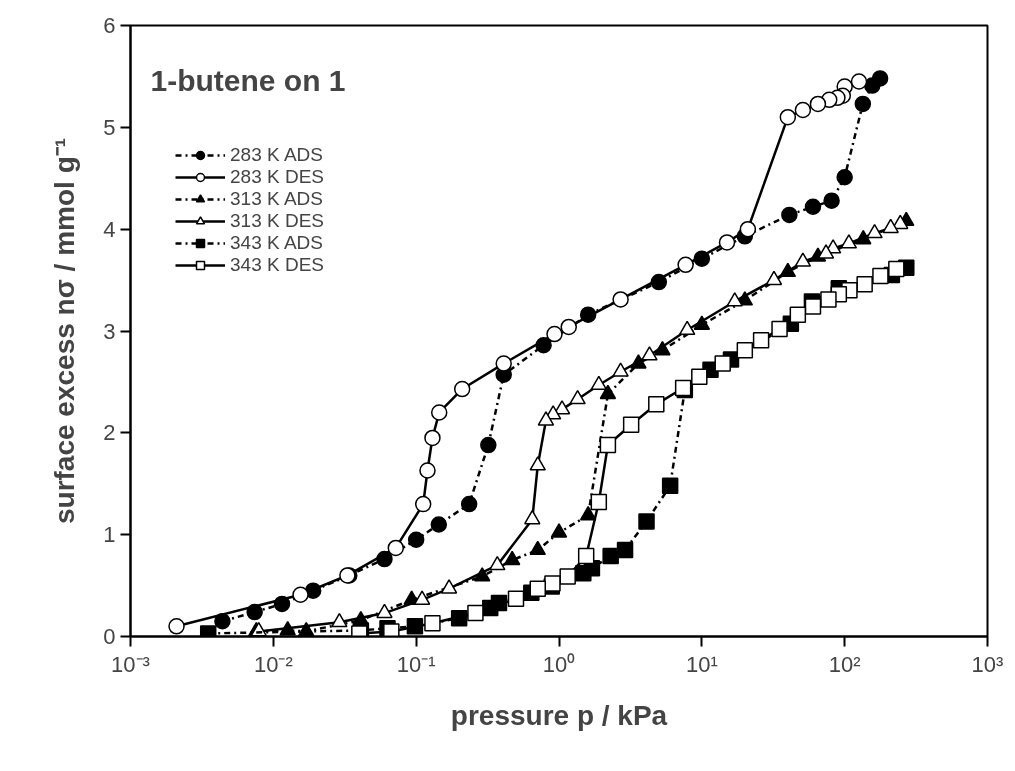  Describe the element at coordinates (65, 331) in the screenshot. I see `y-axis-title: surface excess nσ / mmol g⁻¹` at that location.